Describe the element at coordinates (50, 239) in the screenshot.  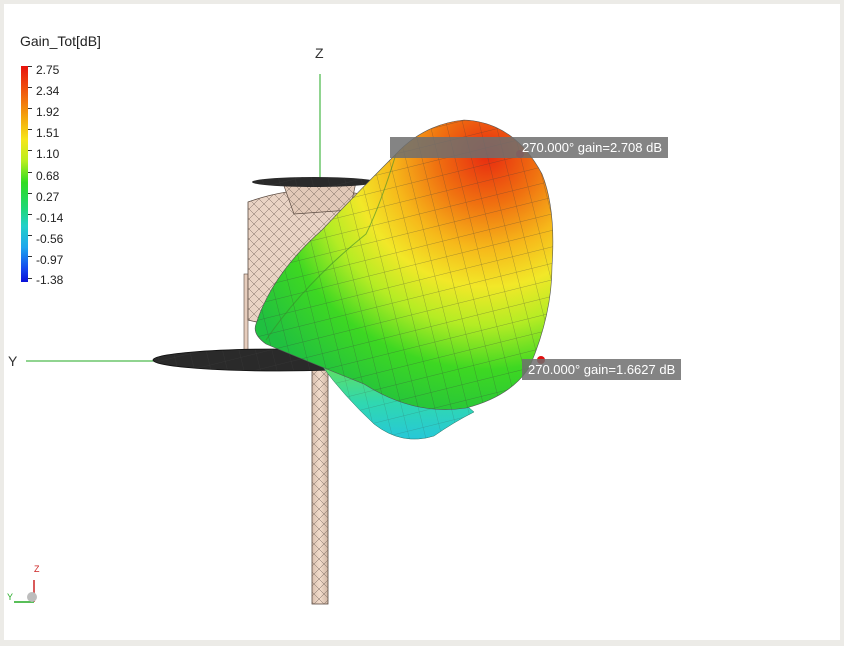
I see `tick-label: -0.56` at that location.